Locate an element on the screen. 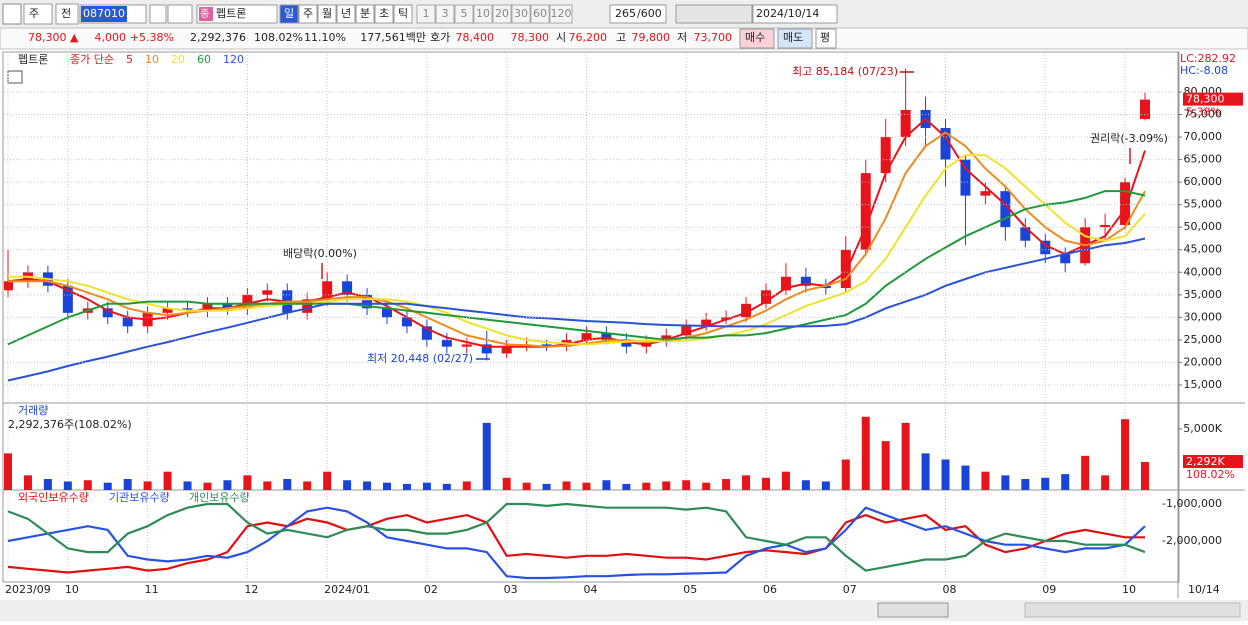  buy: 매수 is located at coordinates (755, 37).